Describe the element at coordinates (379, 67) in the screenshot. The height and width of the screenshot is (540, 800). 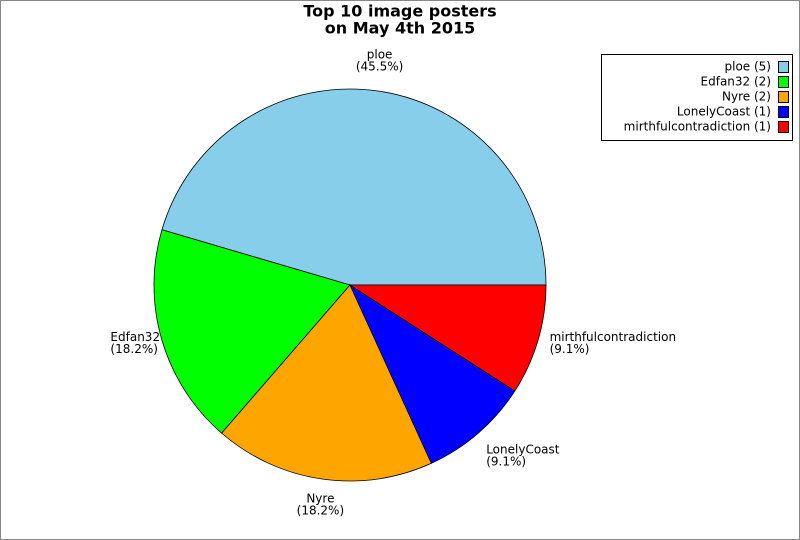
I see `slice-value-label: (45.5%)` at that location.